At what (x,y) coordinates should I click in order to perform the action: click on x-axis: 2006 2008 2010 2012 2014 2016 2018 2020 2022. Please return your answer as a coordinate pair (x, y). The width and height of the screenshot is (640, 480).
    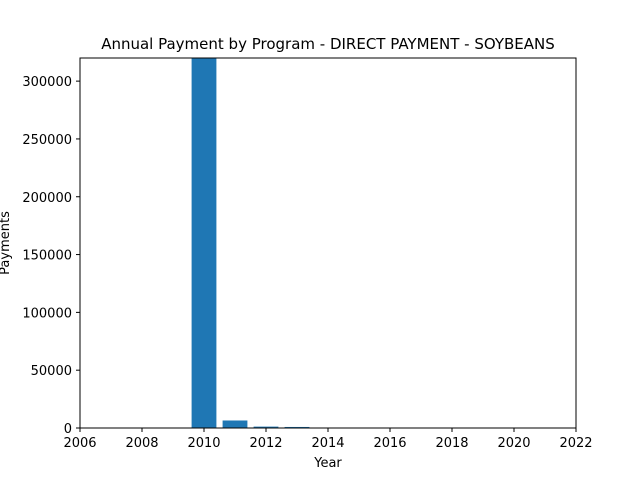
    Looking at the image, I should click on (328, 439).